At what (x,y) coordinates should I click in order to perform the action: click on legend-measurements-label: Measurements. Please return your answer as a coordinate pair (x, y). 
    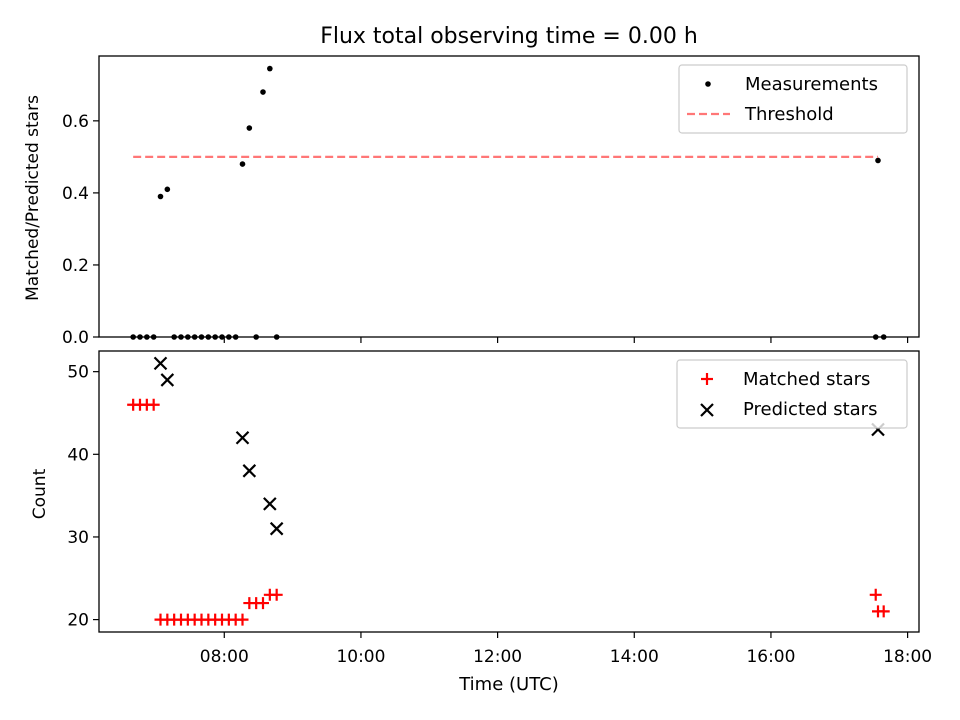
    Looking at the image, I should click on (811, 84).